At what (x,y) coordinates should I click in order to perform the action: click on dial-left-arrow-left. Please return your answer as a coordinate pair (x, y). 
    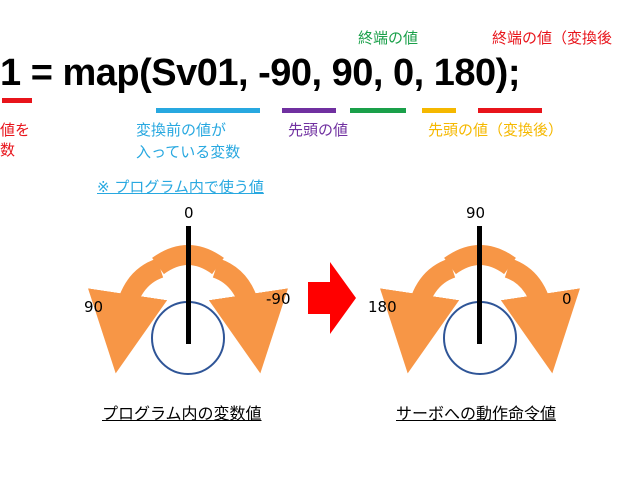
    Looking at the image, I should click on (128, 316).